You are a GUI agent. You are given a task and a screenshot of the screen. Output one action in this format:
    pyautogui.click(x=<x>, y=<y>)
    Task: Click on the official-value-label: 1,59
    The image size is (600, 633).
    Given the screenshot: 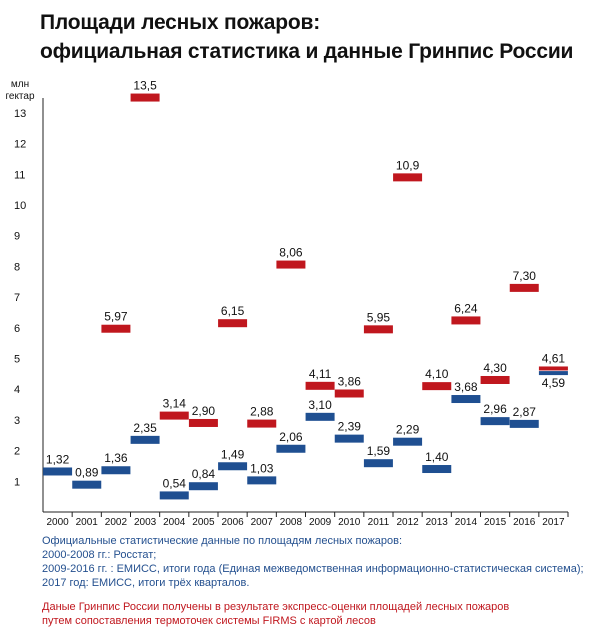 What is the action you would take?
    pyautogui.click(x=379, y=451)
    